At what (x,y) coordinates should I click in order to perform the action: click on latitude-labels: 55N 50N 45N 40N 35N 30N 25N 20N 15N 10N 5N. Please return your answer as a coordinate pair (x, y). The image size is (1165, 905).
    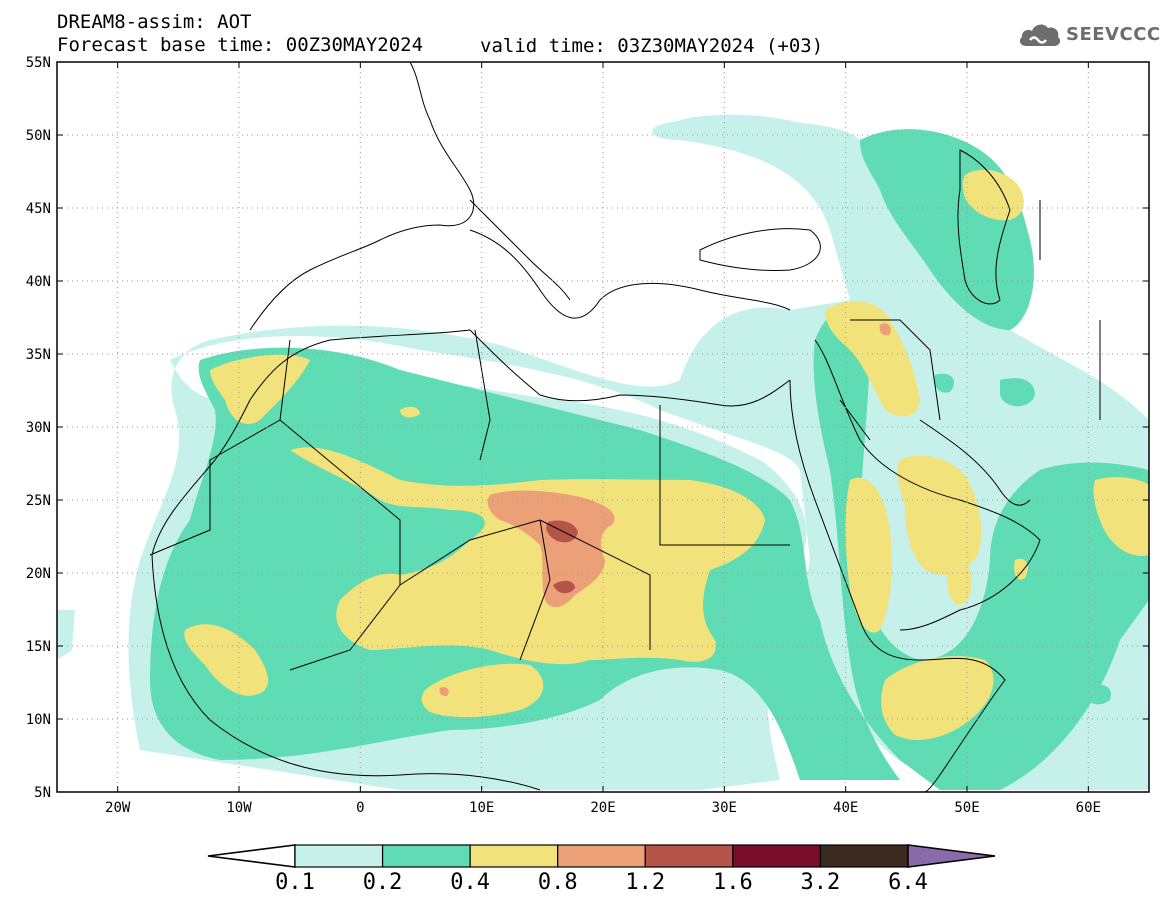
    Looking at the image, I should click on (38, 428).